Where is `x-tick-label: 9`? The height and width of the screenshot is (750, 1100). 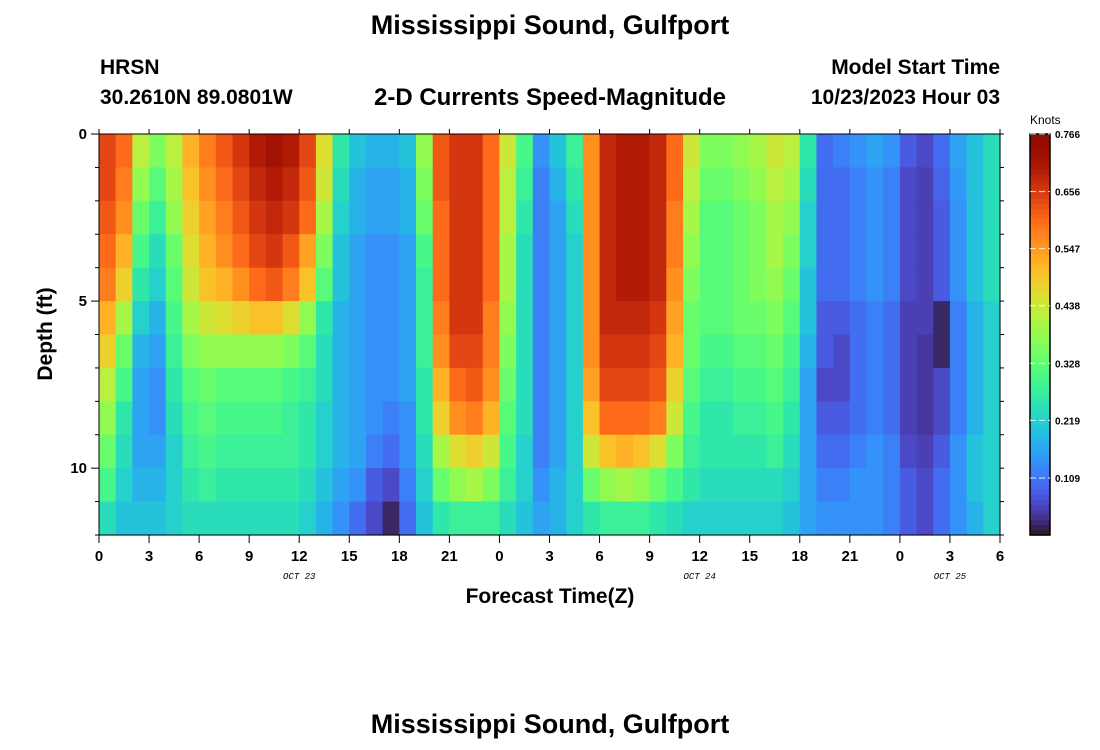
x-tick-label: 9 is located at coordinates (249, 556).